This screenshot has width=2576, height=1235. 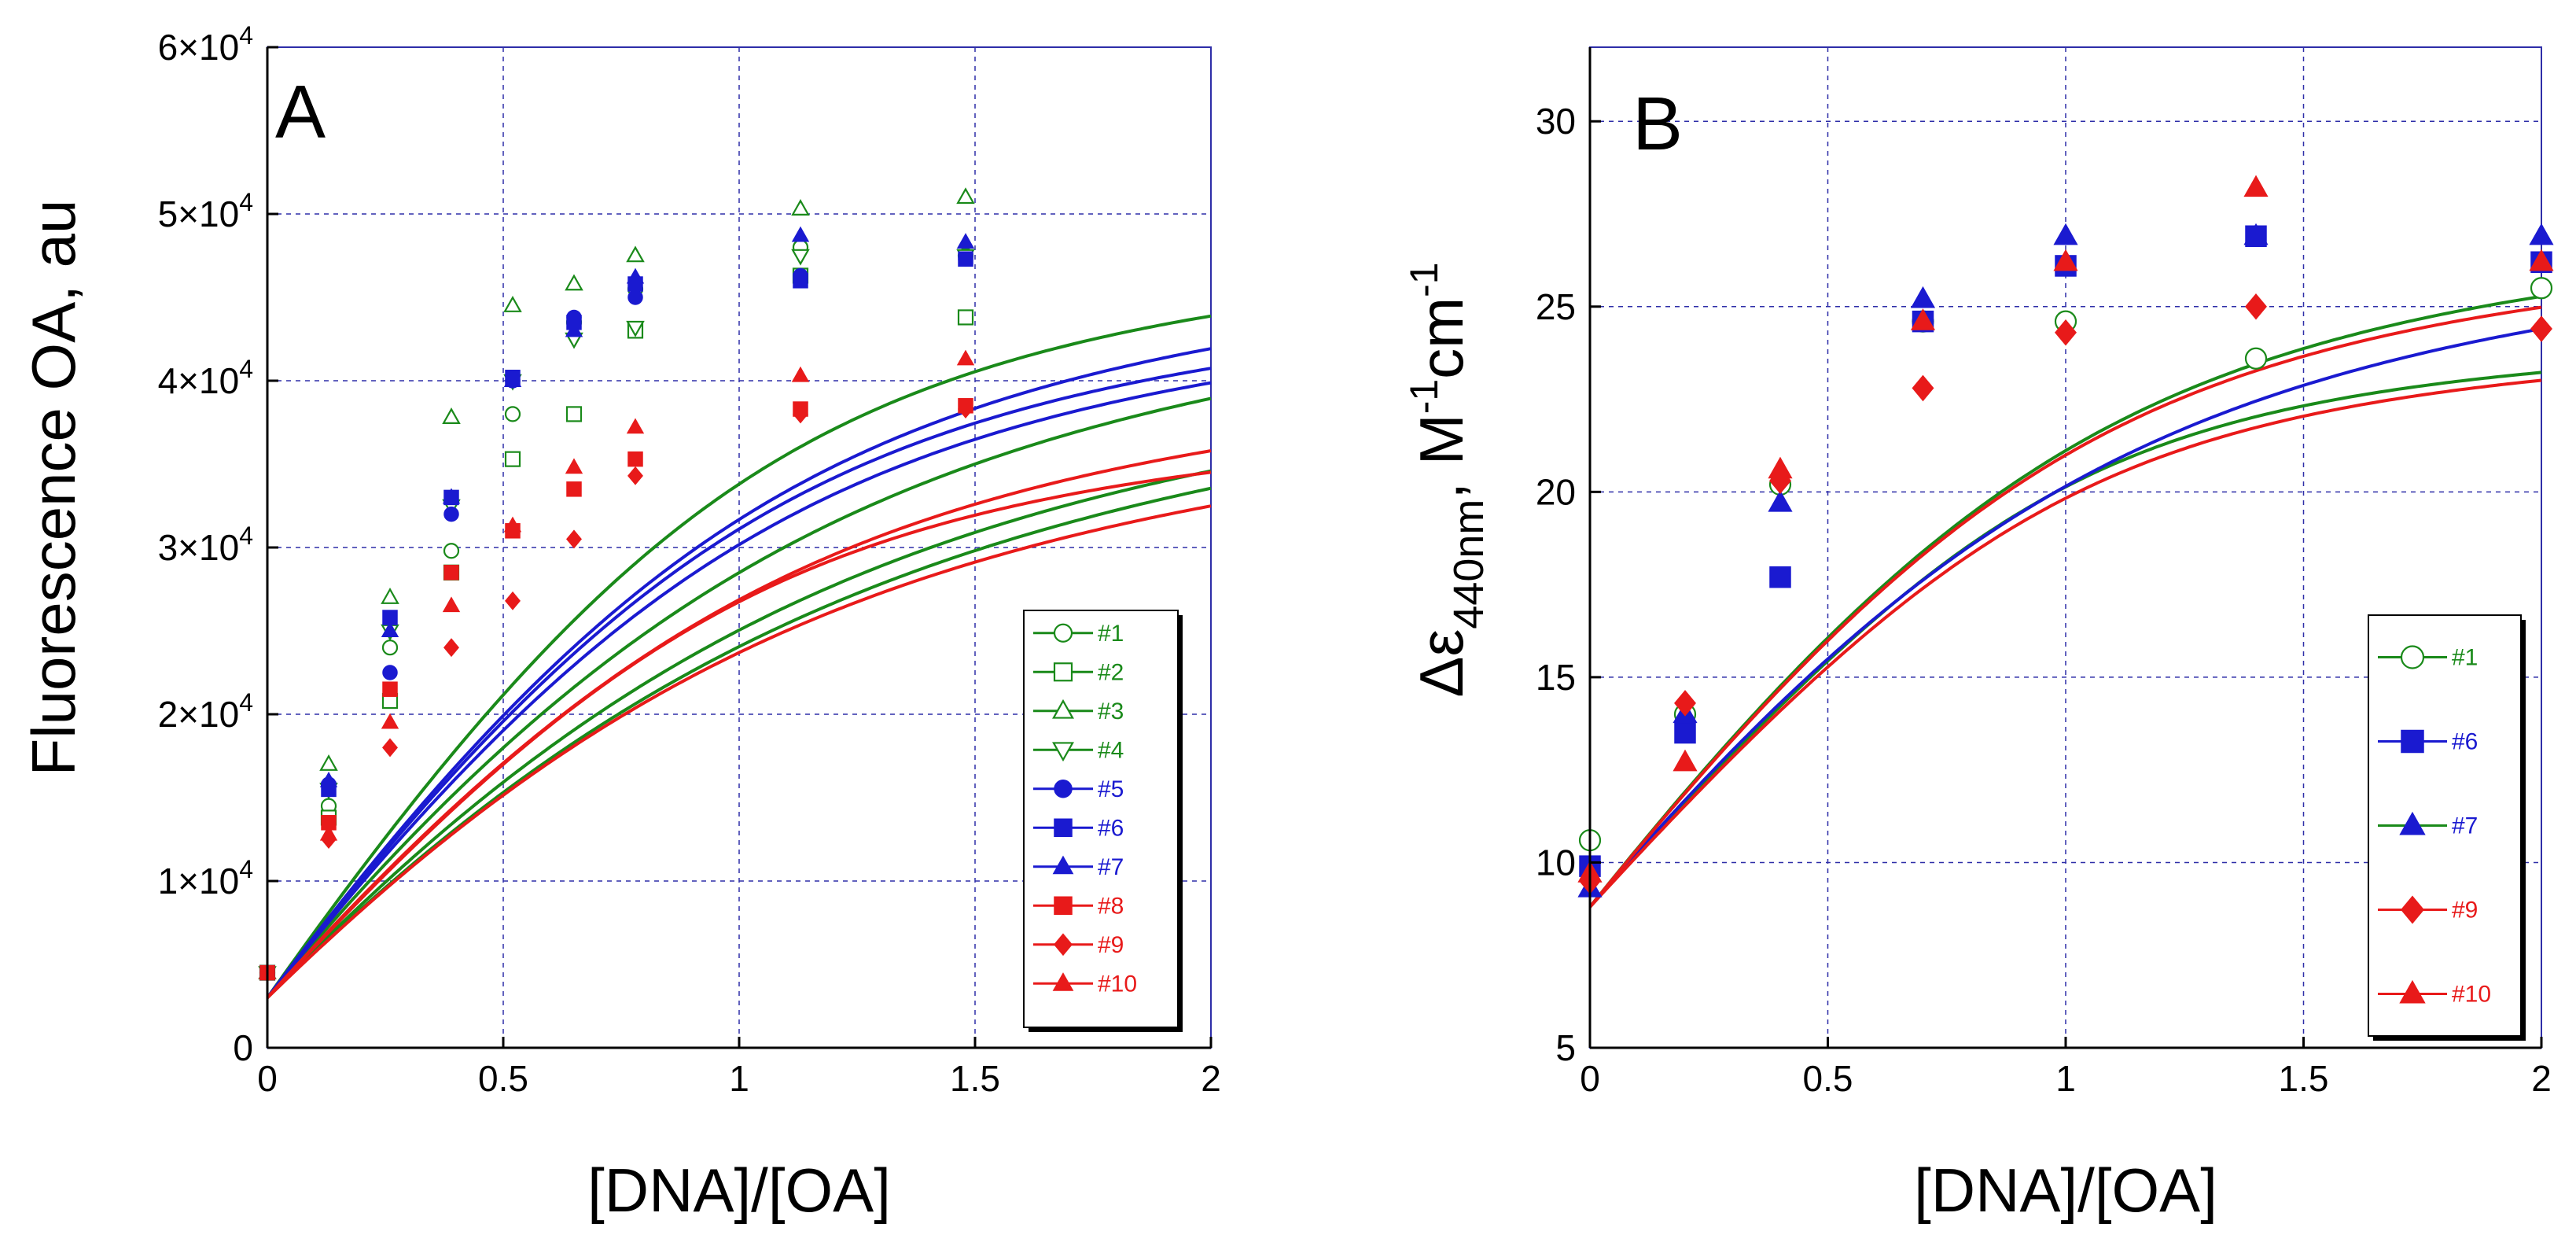 I want to click on panel-b-x-tick-label: 0.5, so click(x=1828, y=1078).